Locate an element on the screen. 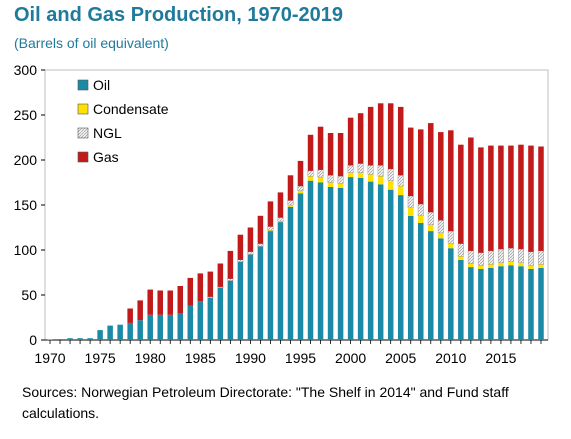 Image resolution: width=571 pixels, height=439 pixels. bar-oil-1970 is located at coordinates (50, 340).